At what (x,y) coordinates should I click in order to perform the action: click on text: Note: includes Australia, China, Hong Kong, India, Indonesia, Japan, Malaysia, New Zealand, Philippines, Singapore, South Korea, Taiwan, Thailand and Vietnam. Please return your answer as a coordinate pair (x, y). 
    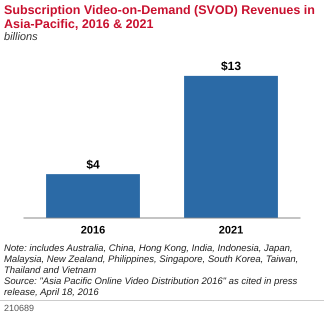
    Looking at the image, I should click on (152, 259).